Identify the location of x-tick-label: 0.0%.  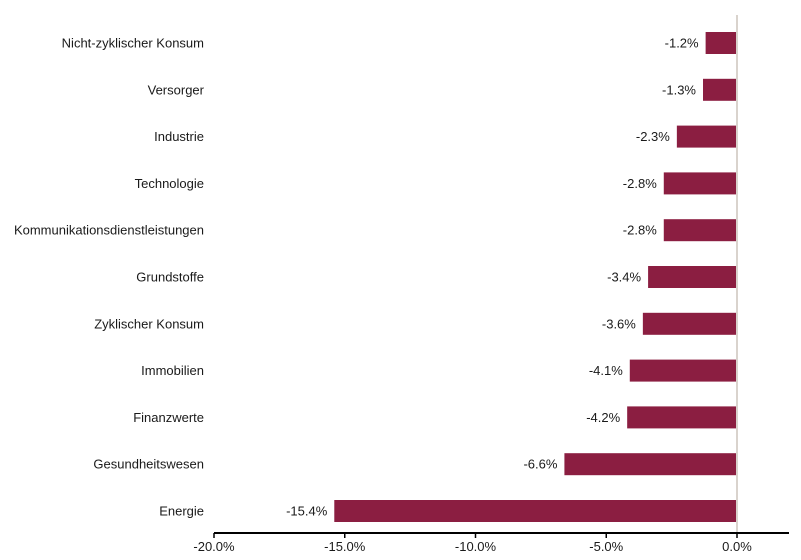
(737, 546).